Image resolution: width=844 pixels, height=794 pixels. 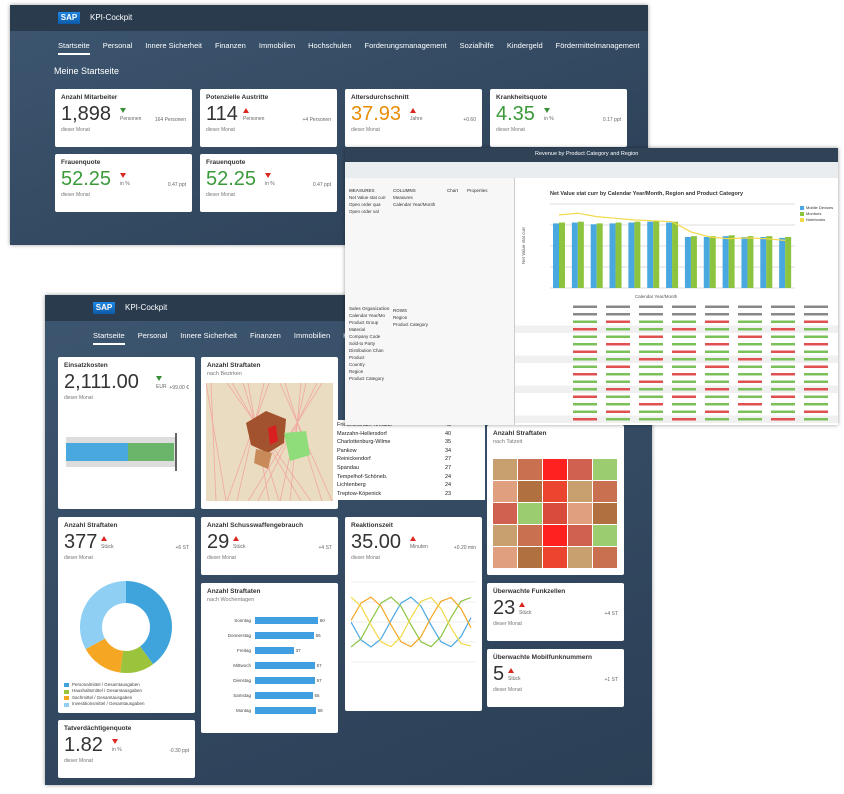 What do you see at coordinates (400, 310) in the screenshot?
I see `row-item: ROWS` at bounding box center [400, 310].